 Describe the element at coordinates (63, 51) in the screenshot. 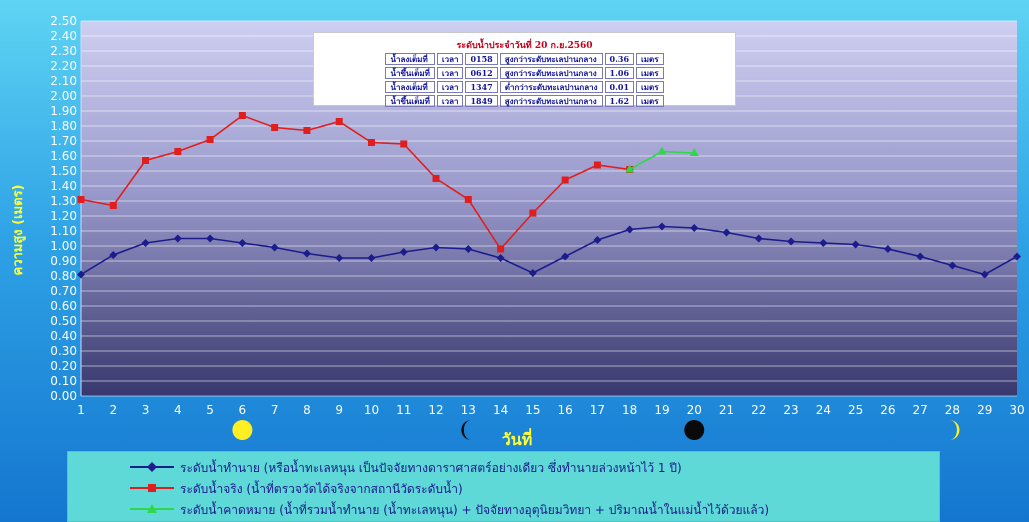

I see `y-tick-label: 2.30` at that location.